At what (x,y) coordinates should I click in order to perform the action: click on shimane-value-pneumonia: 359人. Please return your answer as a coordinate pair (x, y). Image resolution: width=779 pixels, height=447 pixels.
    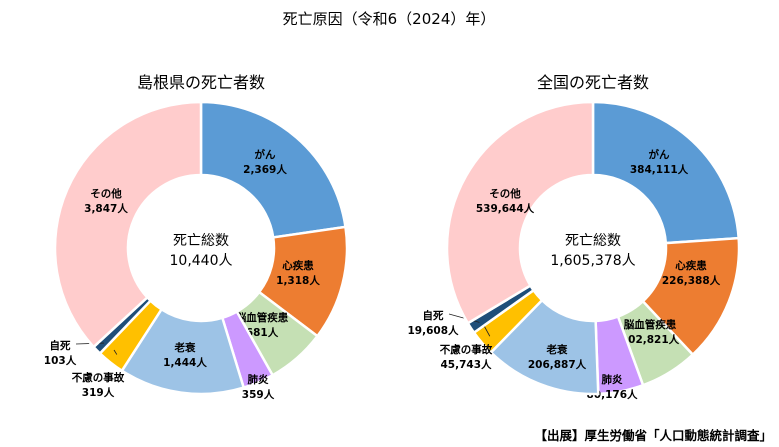
    Looking at the image, I should click on (258, 394).